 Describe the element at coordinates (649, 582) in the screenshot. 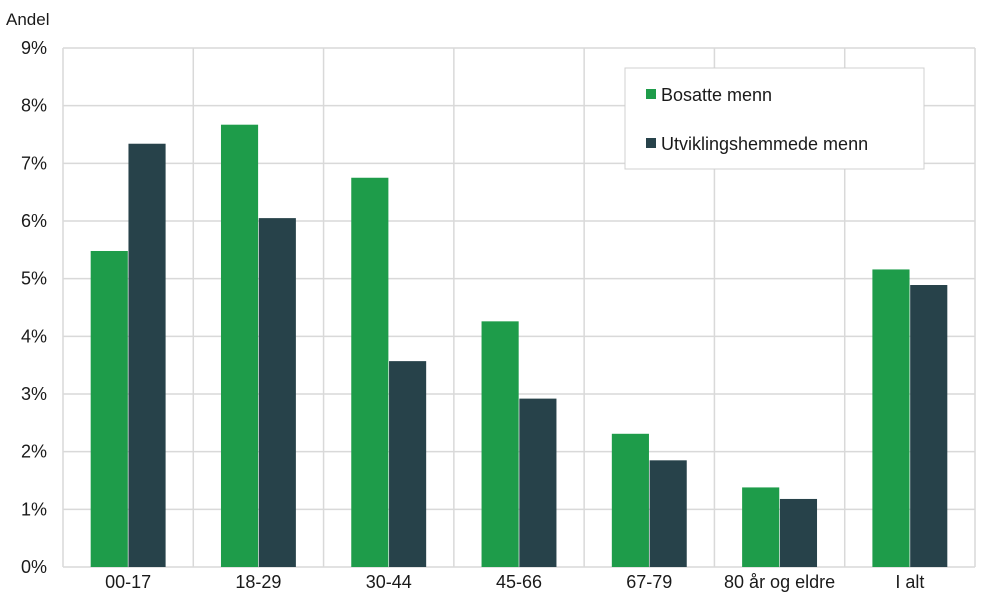

I see `x-tick-label: 67-79` at that location.